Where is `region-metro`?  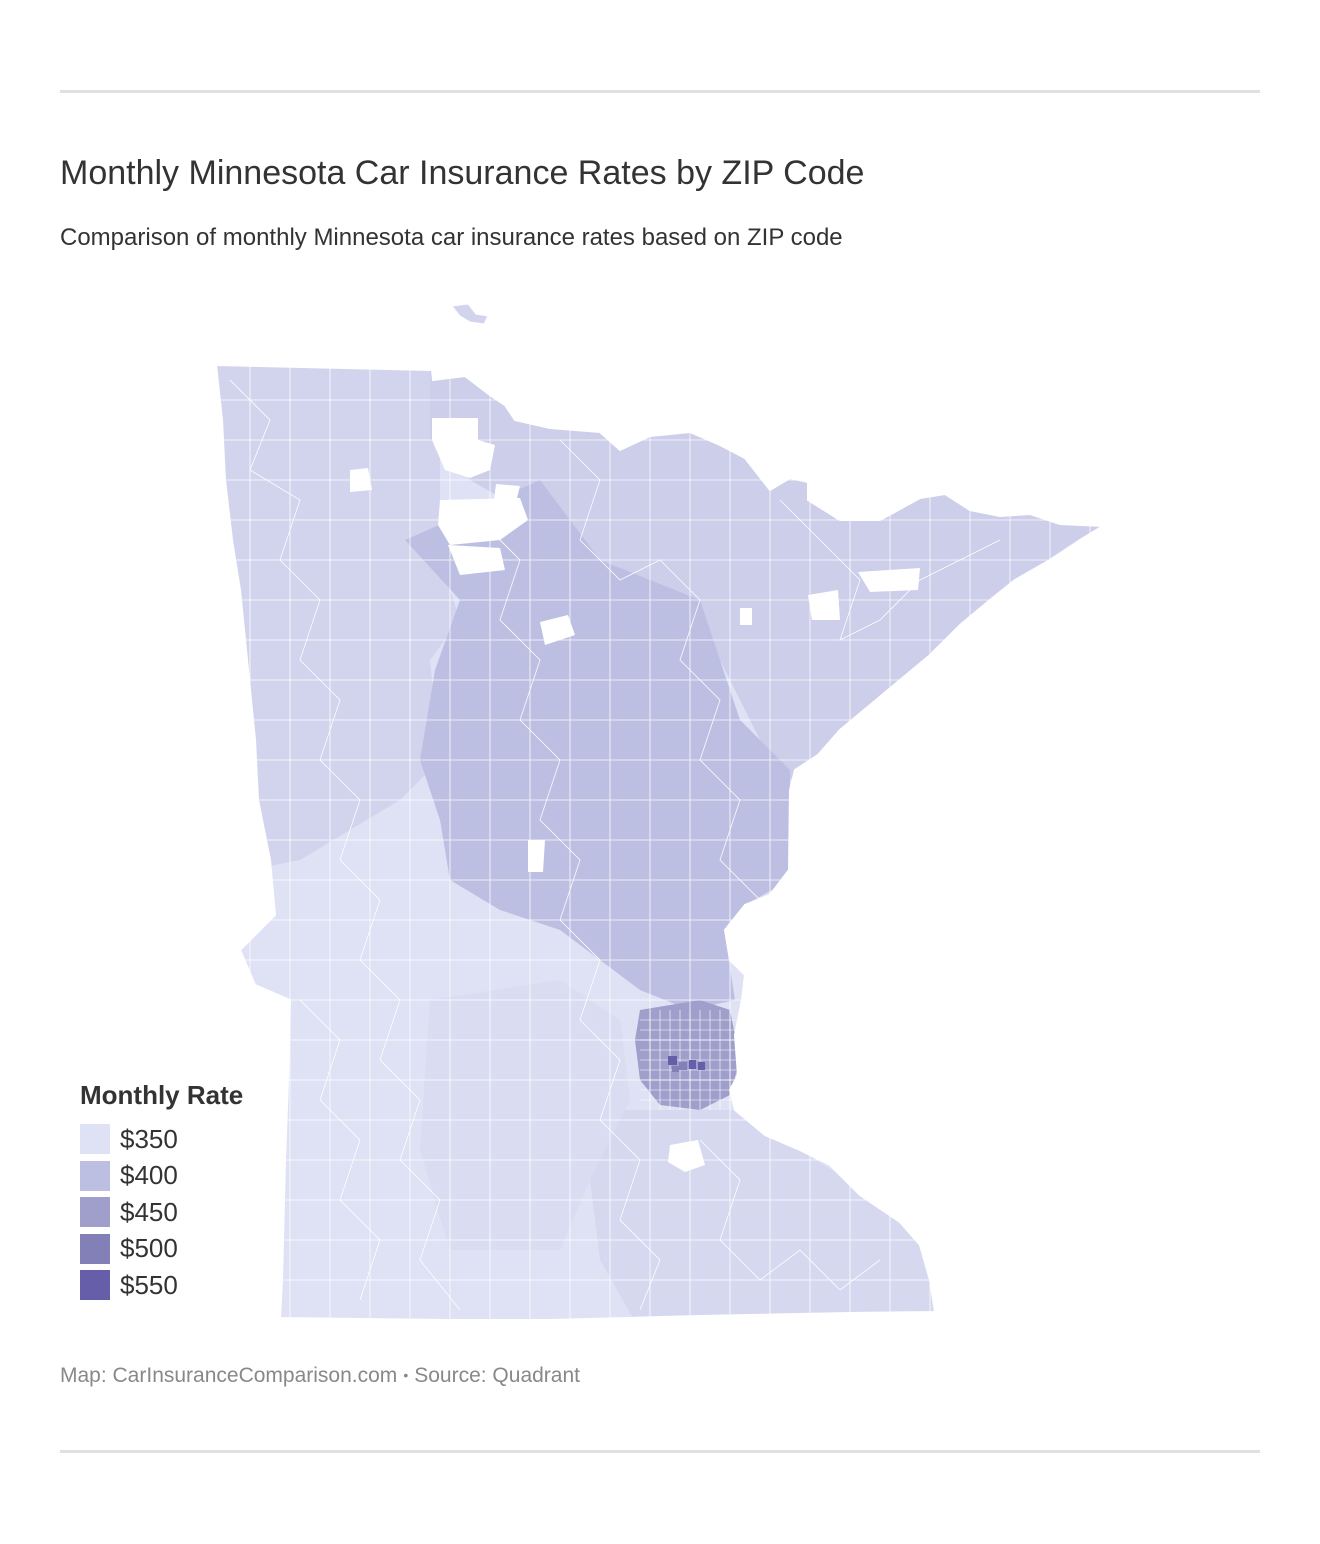
region-metro is located at coordinates (687, 1055).